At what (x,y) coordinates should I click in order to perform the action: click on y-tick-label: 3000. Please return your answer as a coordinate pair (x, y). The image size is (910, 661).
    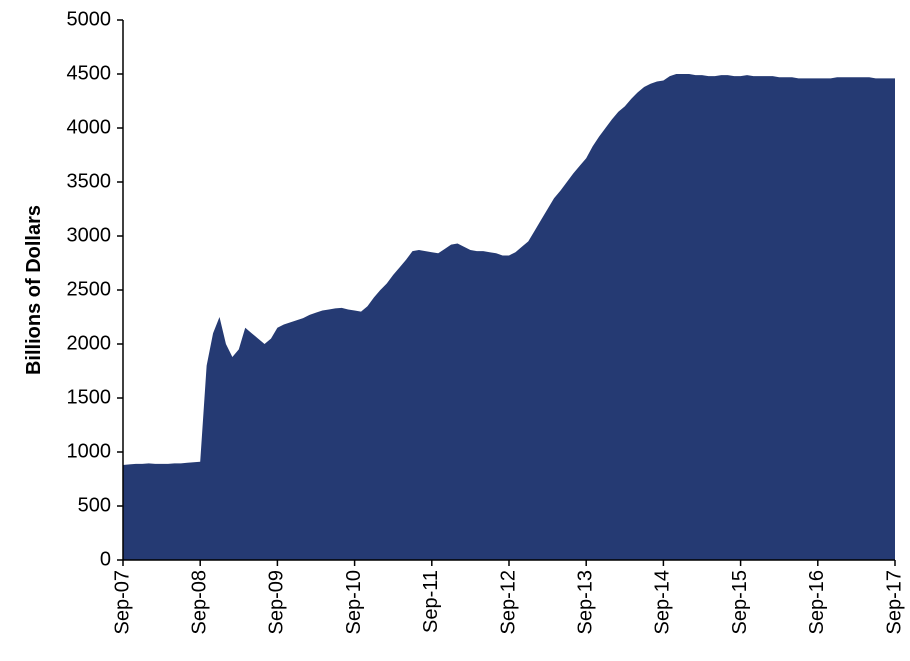
    Looking at the image, I should click on (89, 235).